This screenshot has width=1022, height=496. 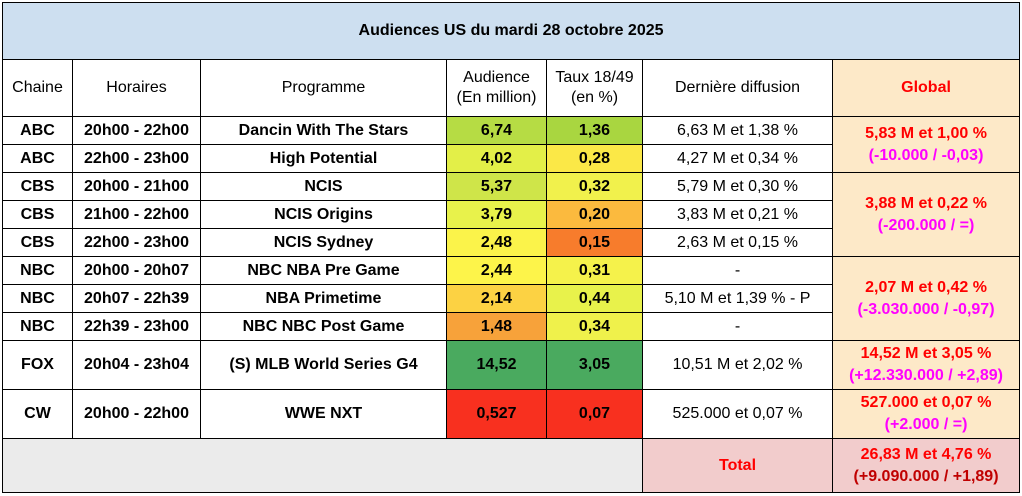 What do you see at coordinates (496, 298) in the screenshot?
I see `cell-audience: 2,14` at bounding box center [496, 298].